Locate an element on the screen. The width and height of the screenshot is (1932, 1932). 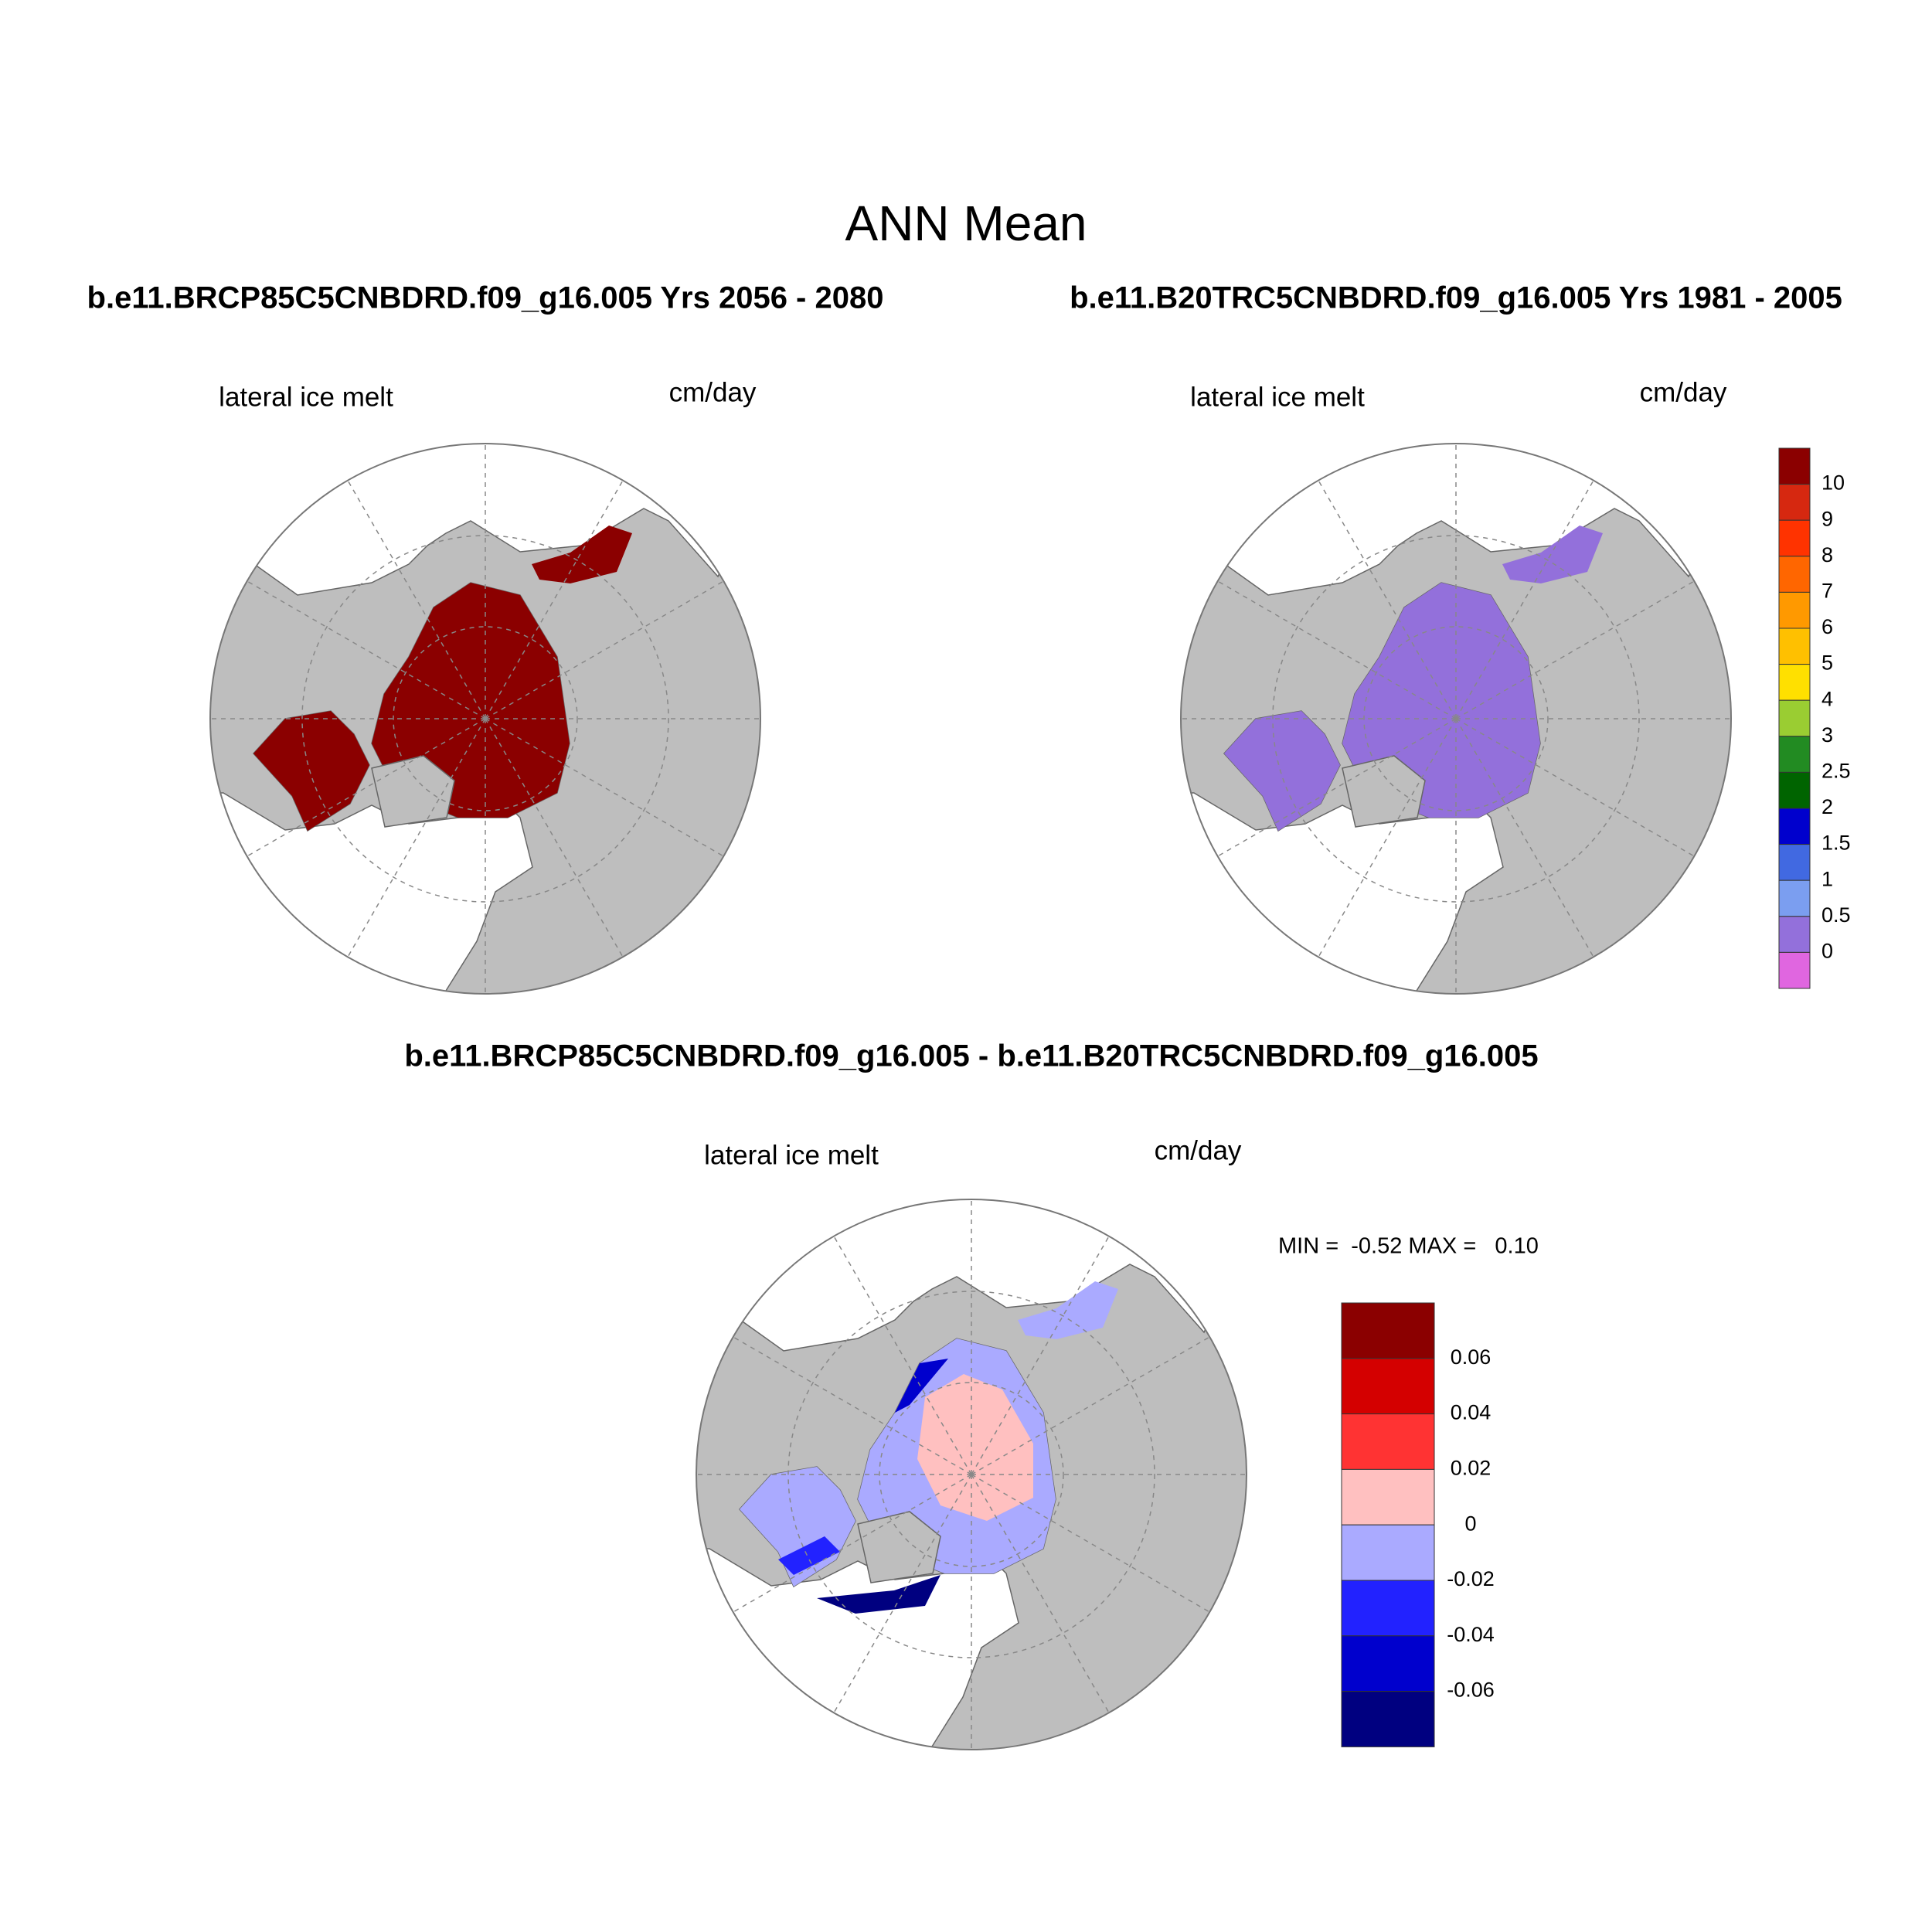
colorbar-label: 5 is located at coordinates (1827, 663).